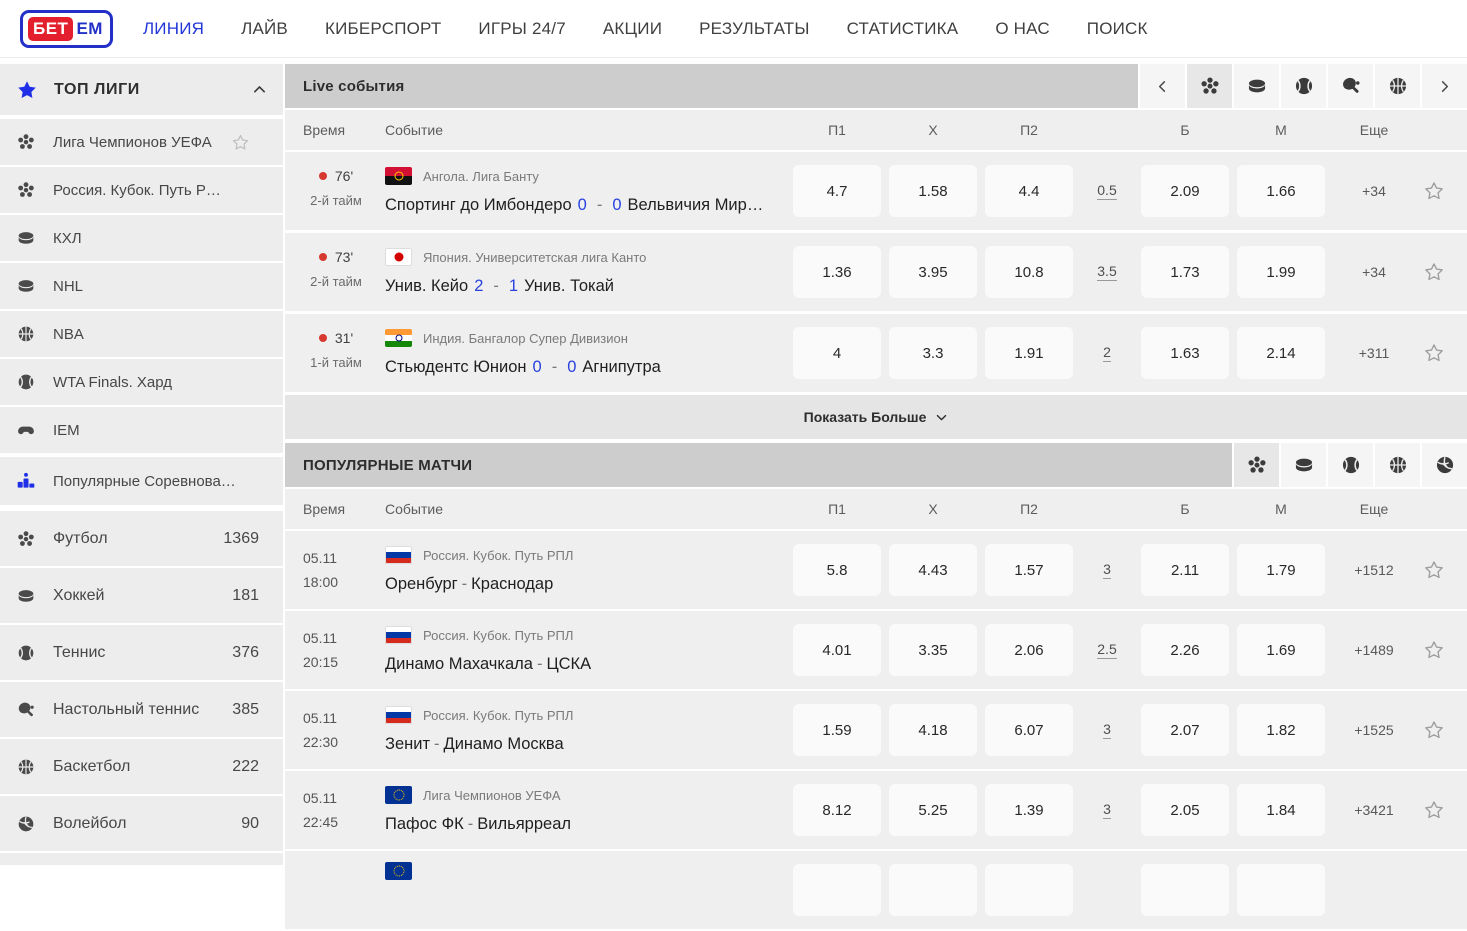  I want to click on nav-statistics: СТАТИСТИКА, so click(902, 28).